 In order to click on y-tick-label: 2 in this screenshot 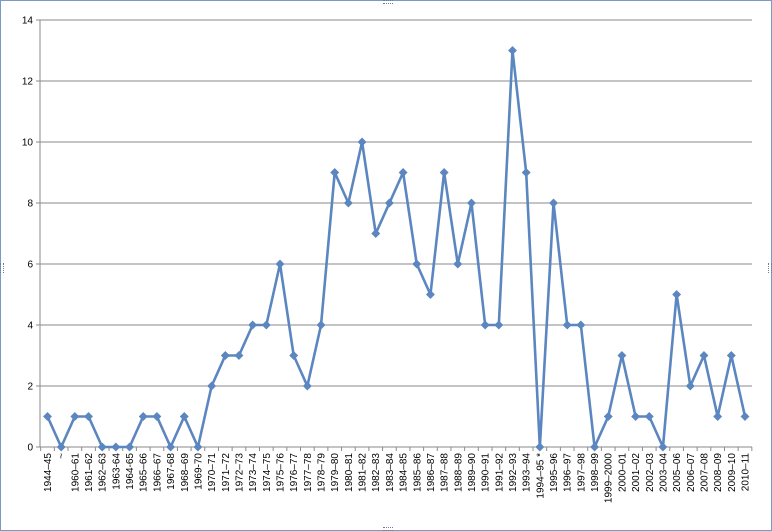, I will do `click(30, 387)`.